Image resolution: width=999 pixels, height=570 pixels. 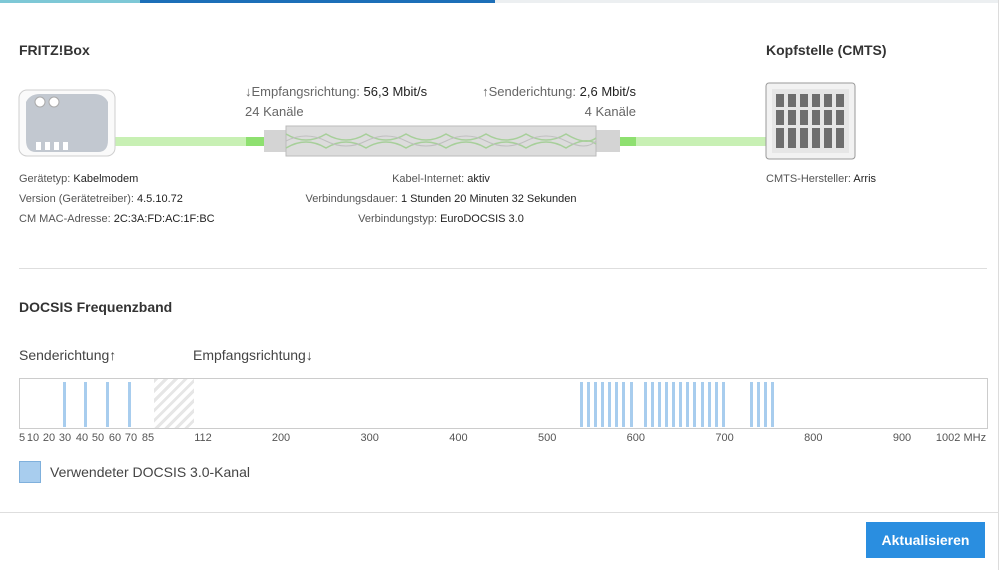 What do you see at coordinates (33, 438) in the screenshot?
I see `upstream-tick-label: 10` at bounding box center [33, 438].